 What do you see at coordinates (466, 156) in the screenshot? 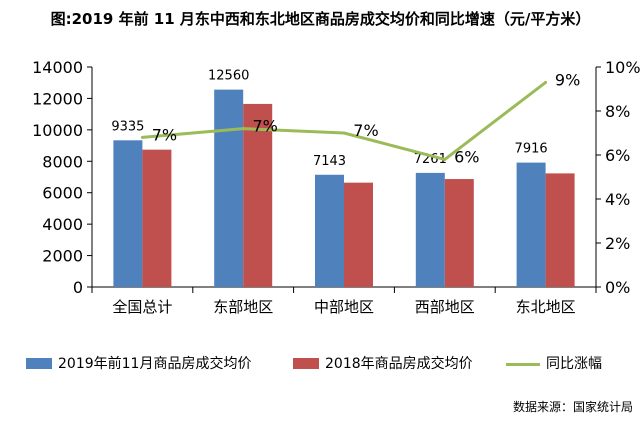
I see `line-value-label: 6%` at bounding box center [466, 156].